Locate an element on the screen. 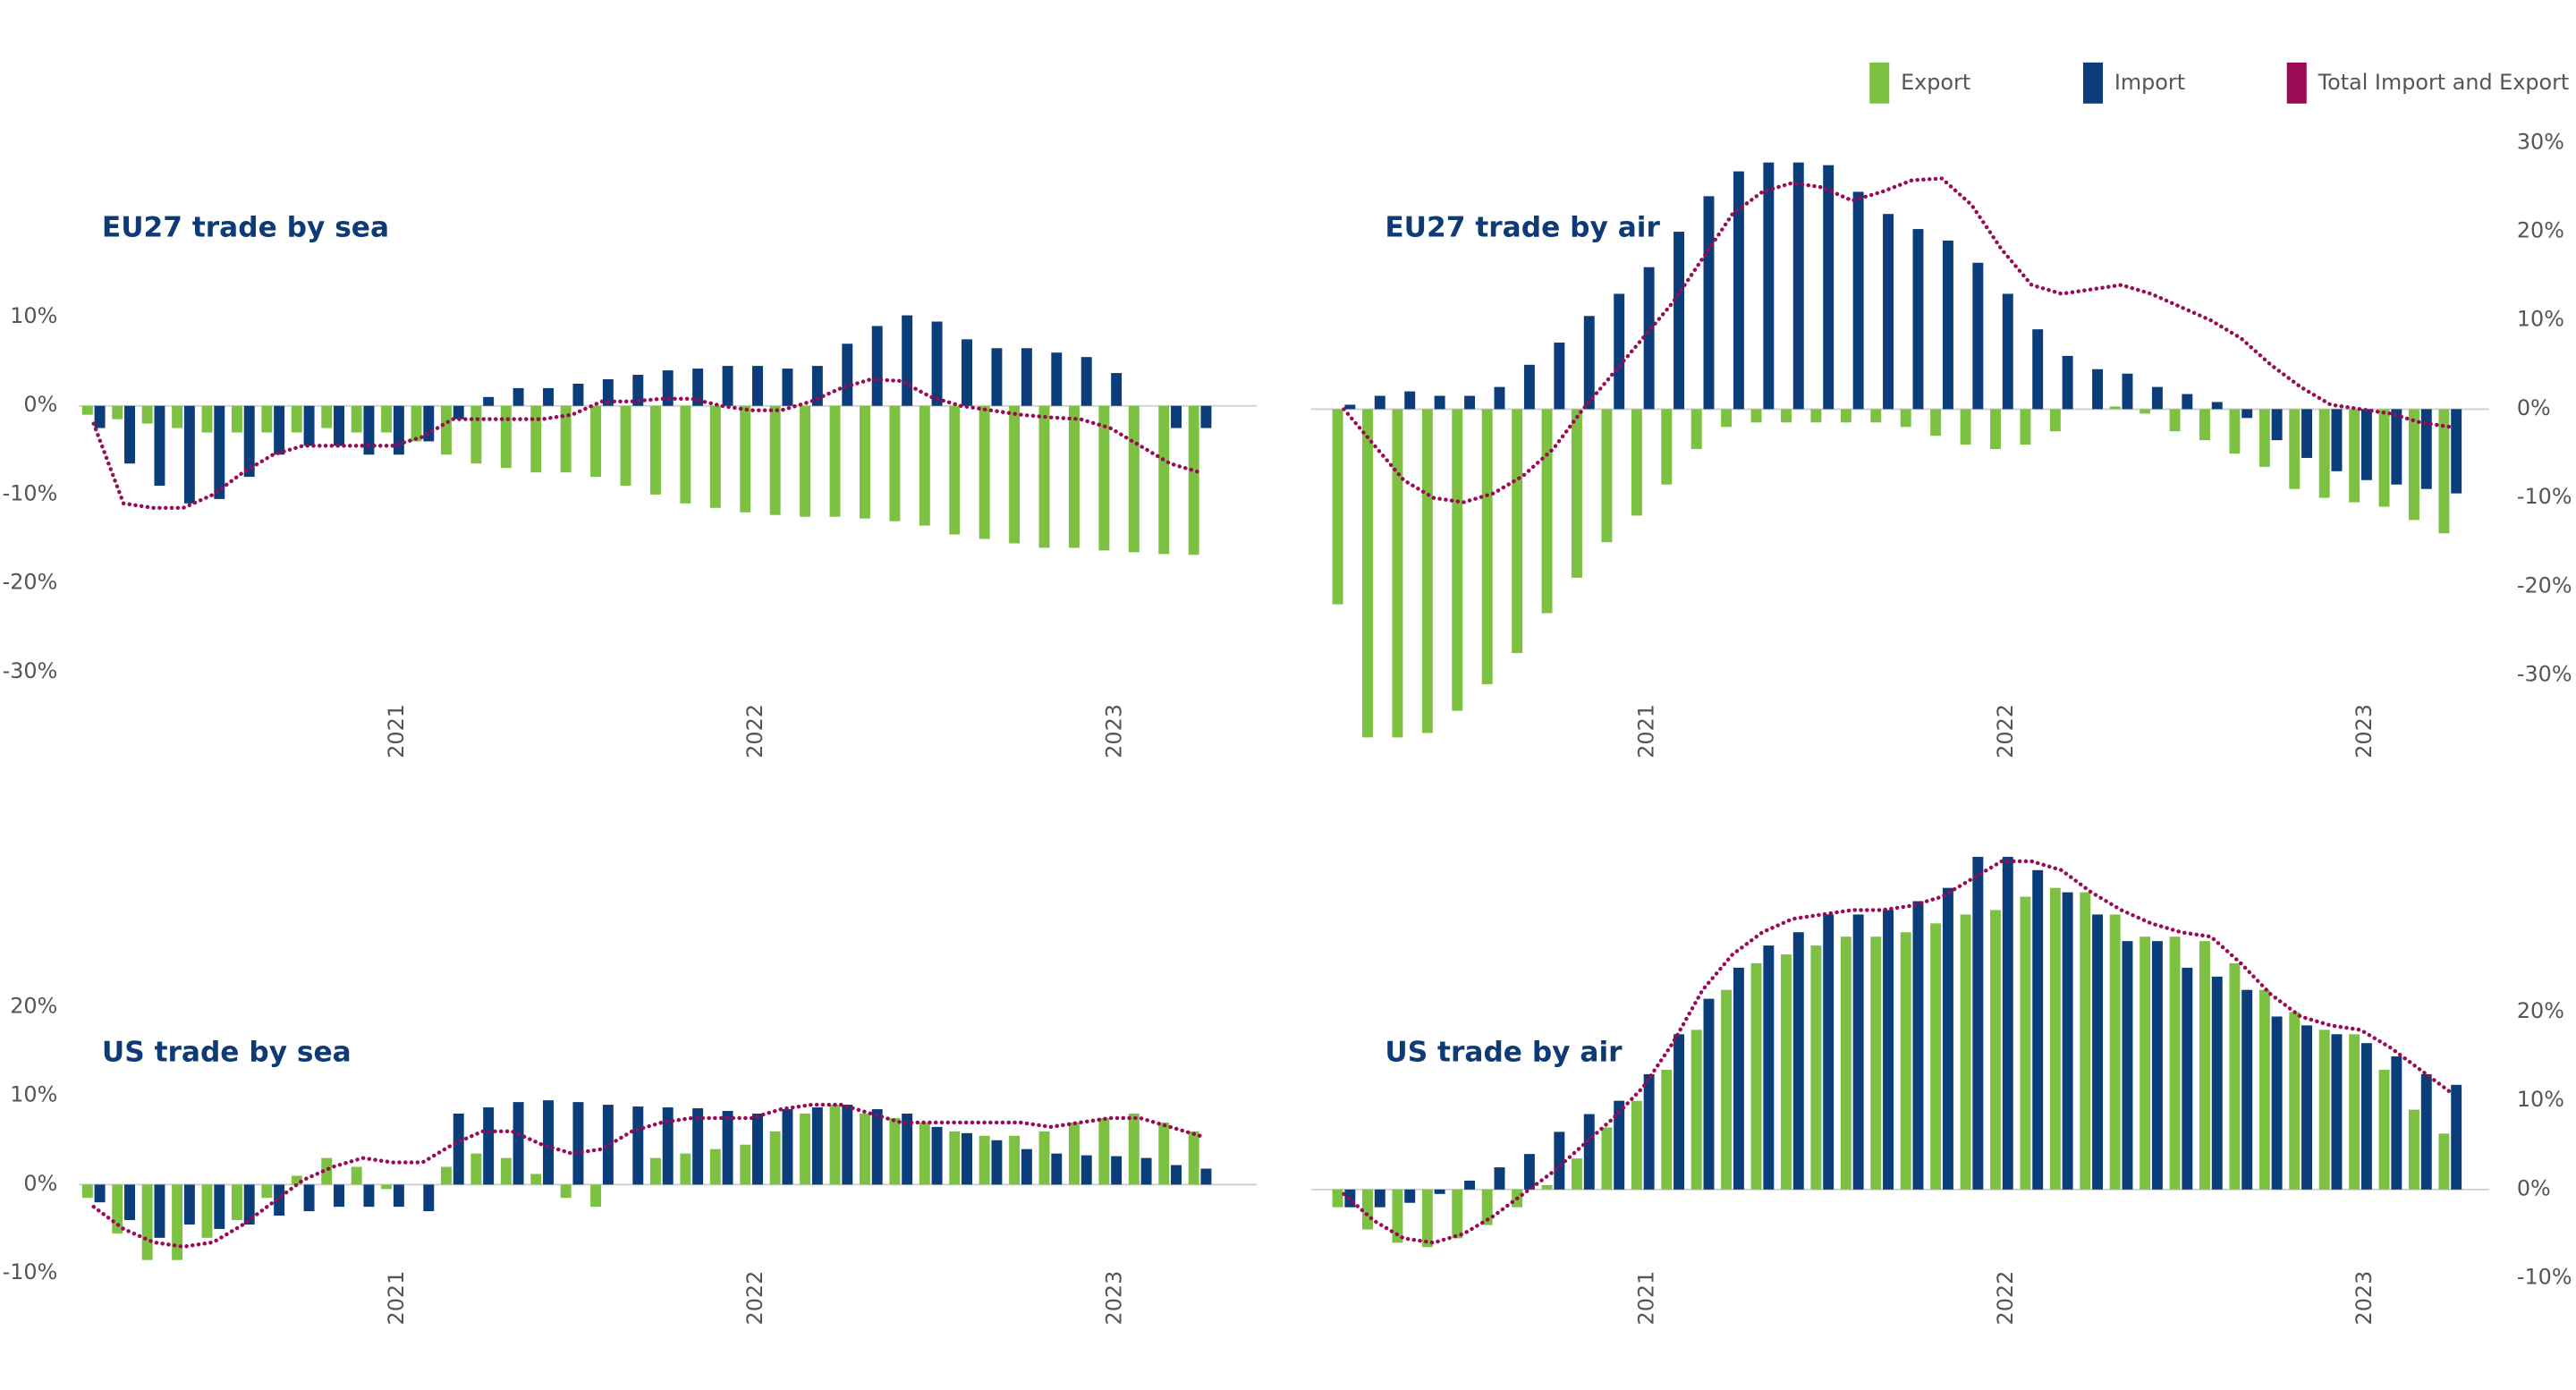 Image resolution: width=2576 pixels, height=1390 pixels. panel-title: EU27 trade by sea is located at coordinates (245, 227).